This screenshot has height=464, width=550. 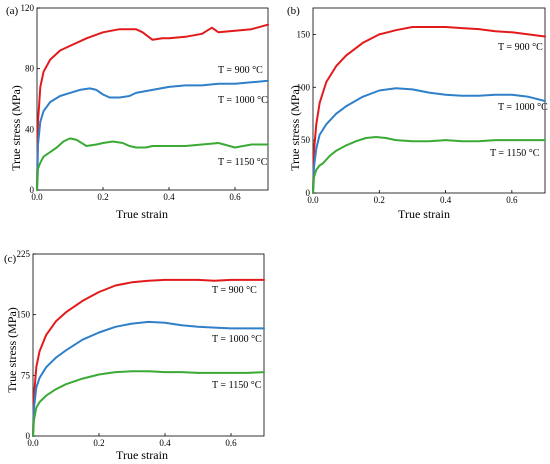 What do you see at coordinates (37, 197) in the screenshot?
I see `panel-a-xtick-label: 0.0` at bounding box center [37, 197].